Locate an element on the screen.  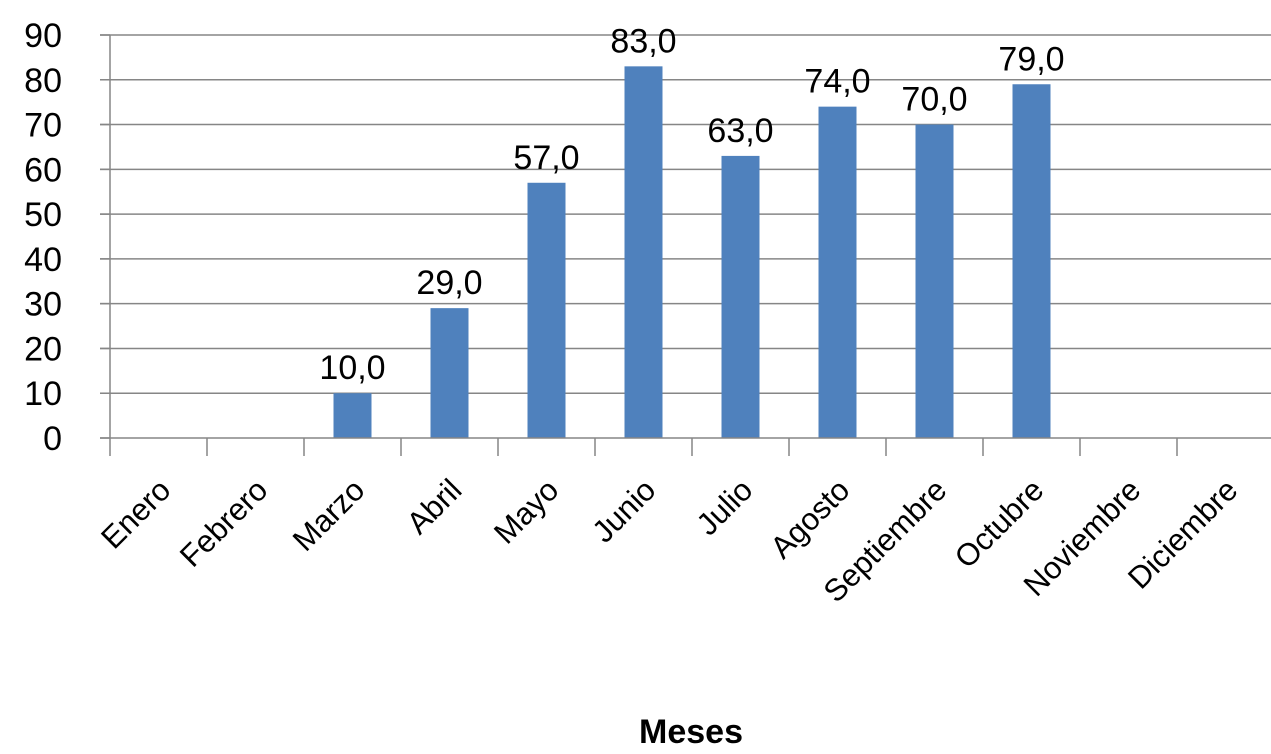
bar-julio is located at coordinates (740, 296).